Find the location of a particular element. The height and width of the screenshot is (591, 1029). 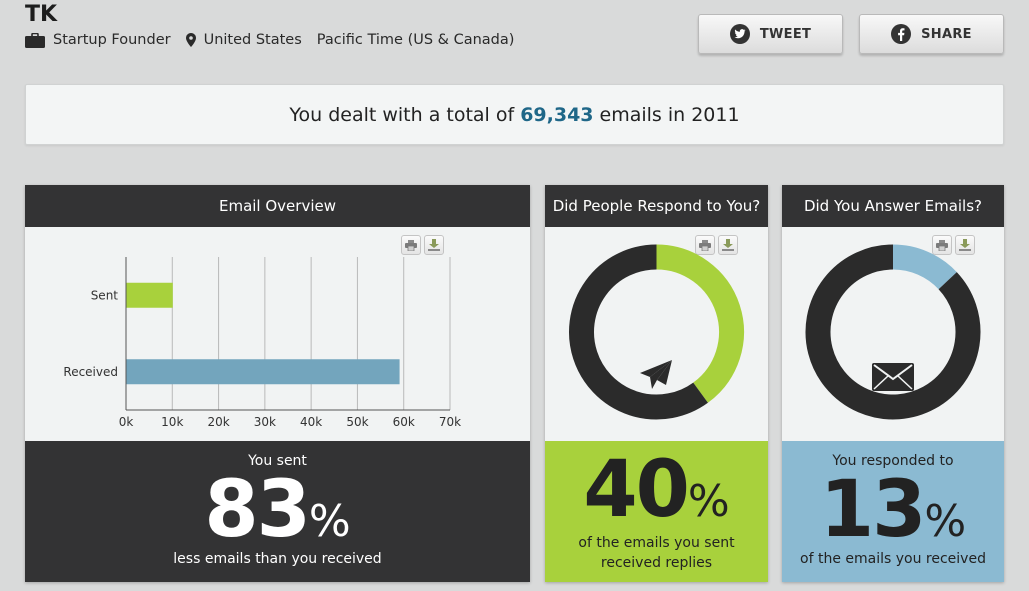

respond-stat-unit: % is located at coordinates (708, 501).